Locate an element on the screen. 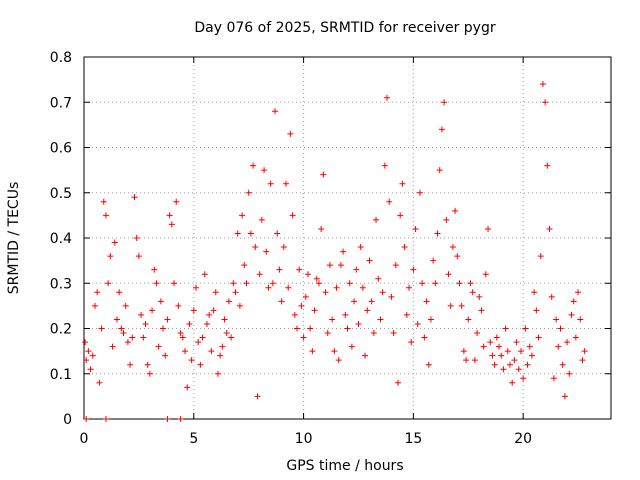 Image resolution: width=640 pixels, height=480 pixels. y-tick-label: 0.8 is located at coordinates (61, 58).